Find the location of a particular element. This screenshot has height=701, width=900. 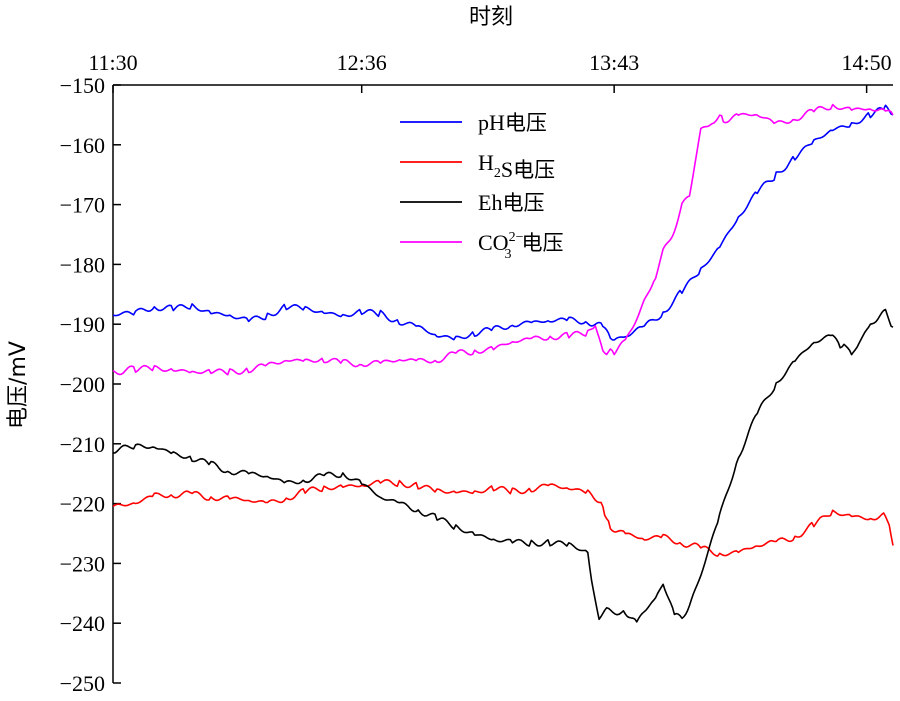

y-tick-label: −230 is located at coordinates (82, 563).